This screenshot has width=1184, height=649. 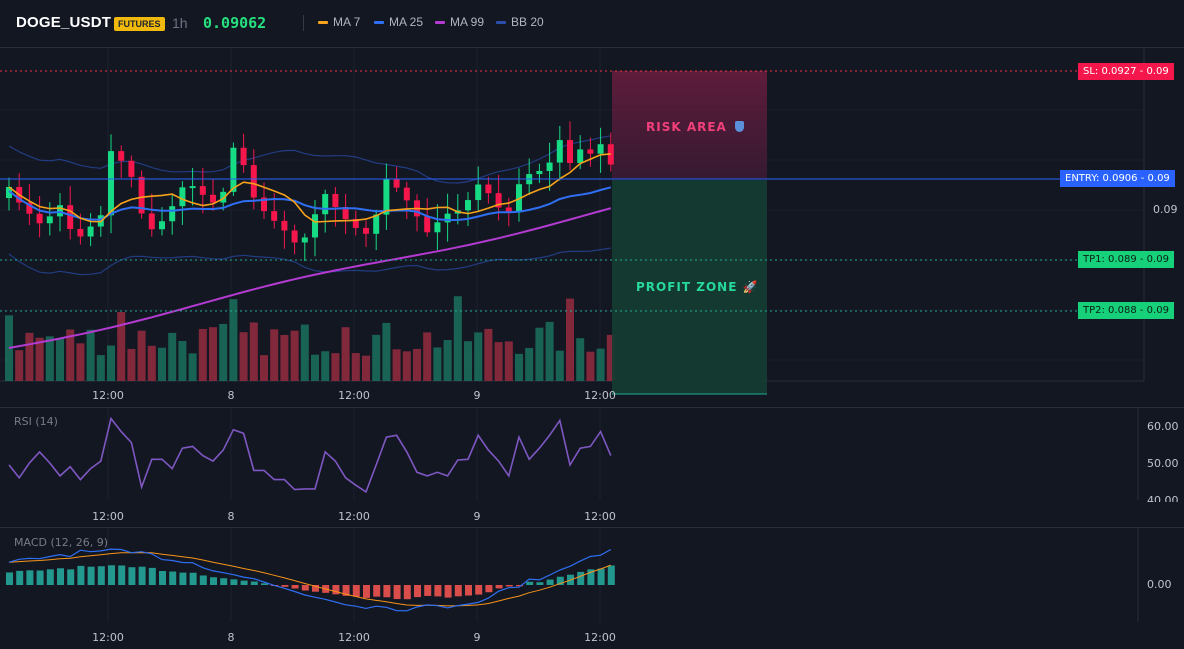 What do you see at coordinates (459, 22) in the screenshot?
I see `legend-ma99: MA 99` at bounding box center [459, 22].